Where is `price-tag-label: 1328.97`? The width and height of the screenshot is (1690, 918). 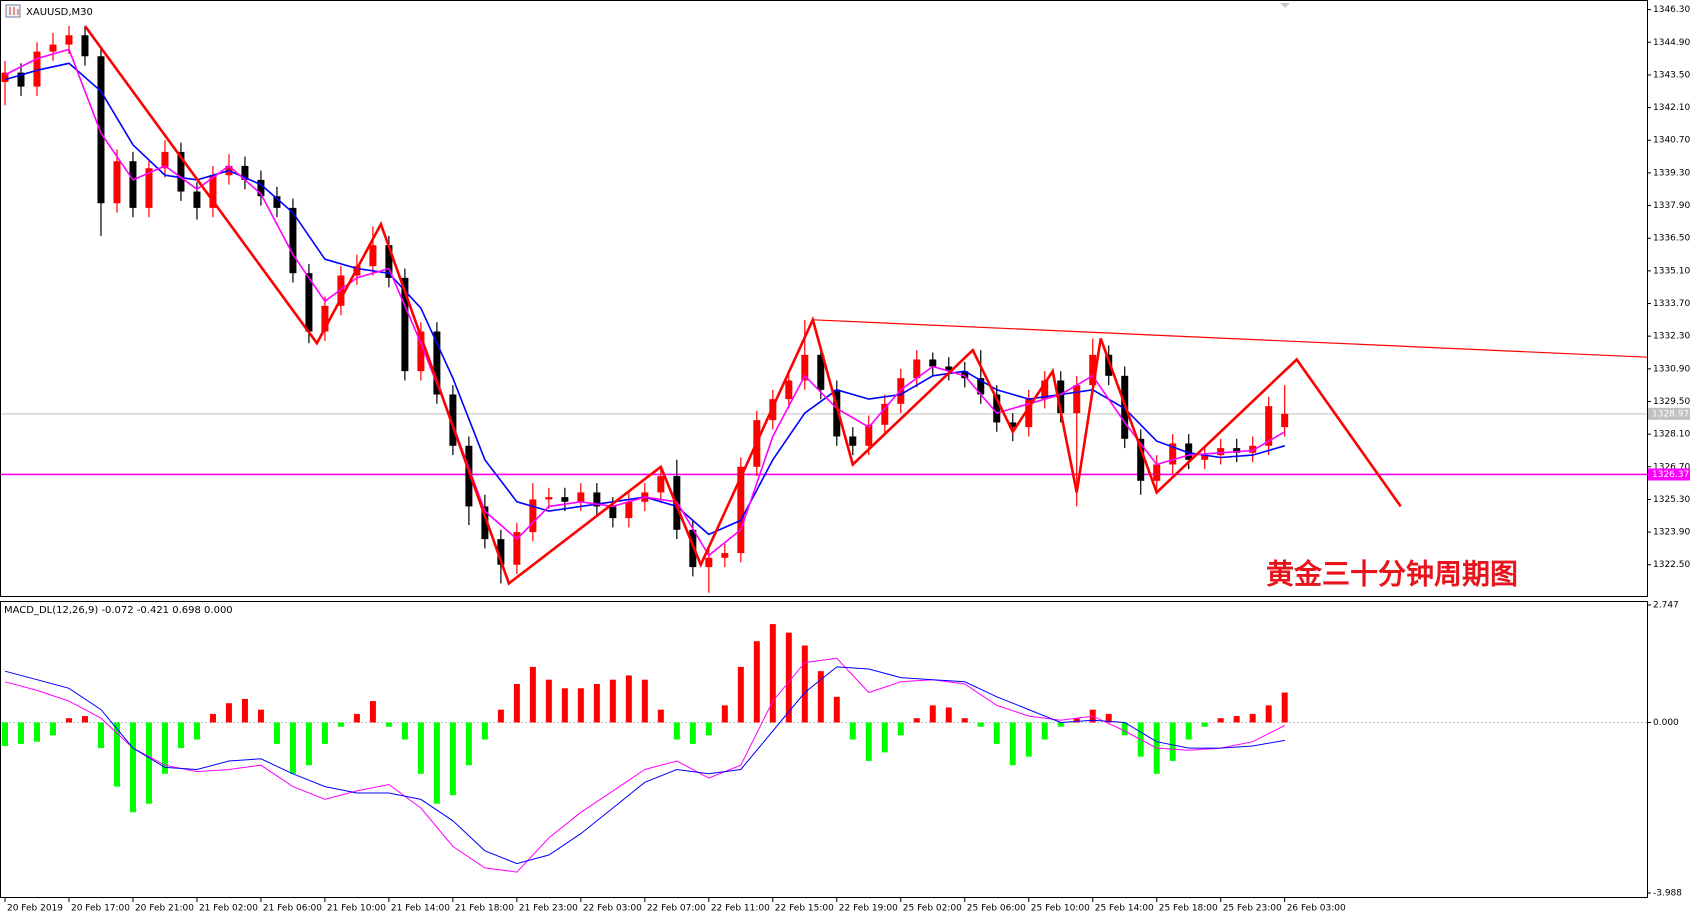 price-tag-label: 1328.97 is located at coordinates (1670, 414).